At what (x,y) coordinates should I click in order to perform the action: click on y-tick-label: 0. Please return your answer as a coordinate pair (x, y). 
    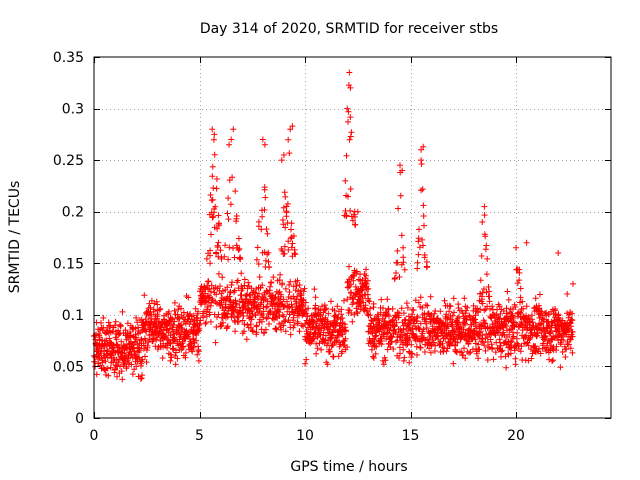
    Looking at the image, I should click on (79, 419).